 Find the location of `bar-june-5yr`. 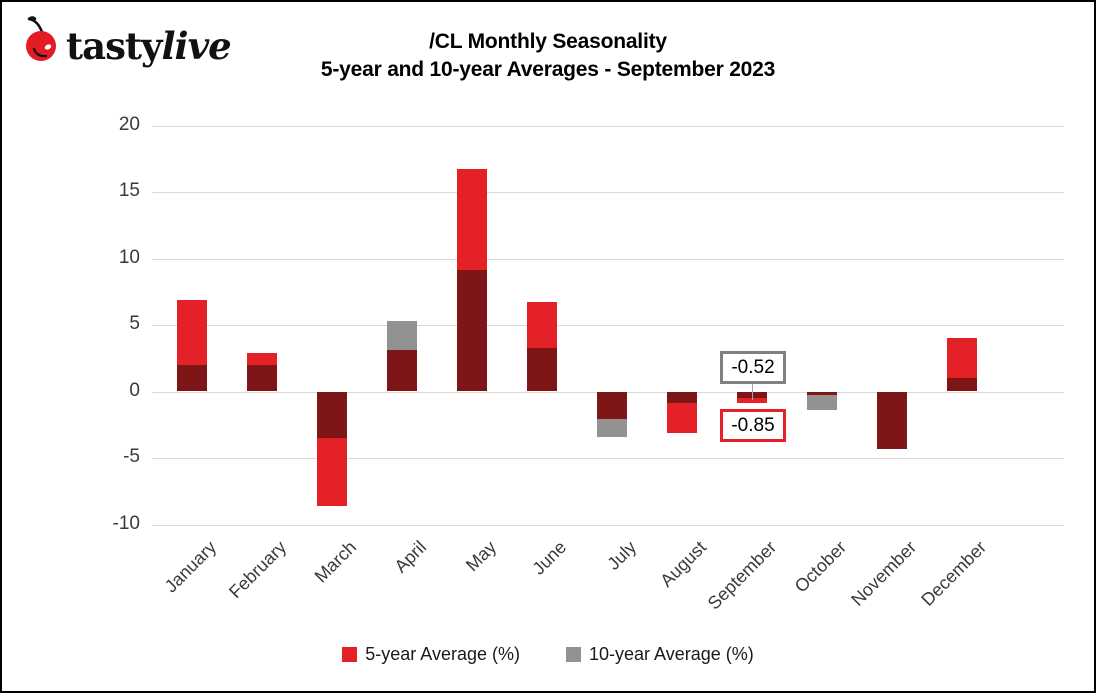

bar-june-5yr is located at coordinates (541, 325).